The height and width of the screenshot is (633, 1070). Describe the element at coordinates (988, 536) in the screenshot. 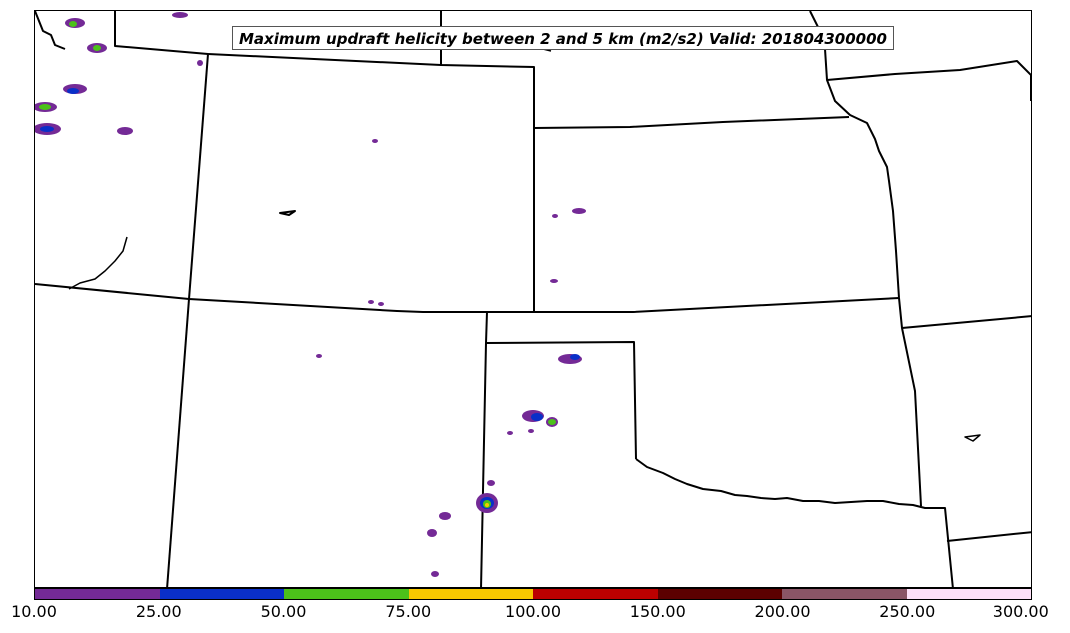

I see `state-border-arkansas` at that location.